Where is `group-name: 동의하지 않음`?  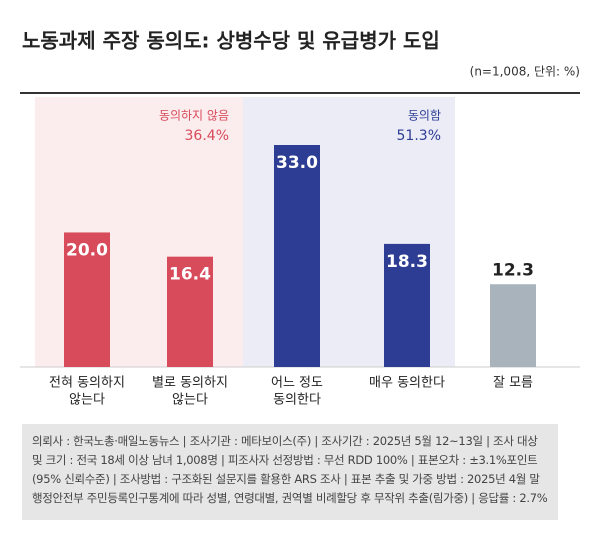
group-name: 동의하지 않음 is located at coordinates (194, 116).